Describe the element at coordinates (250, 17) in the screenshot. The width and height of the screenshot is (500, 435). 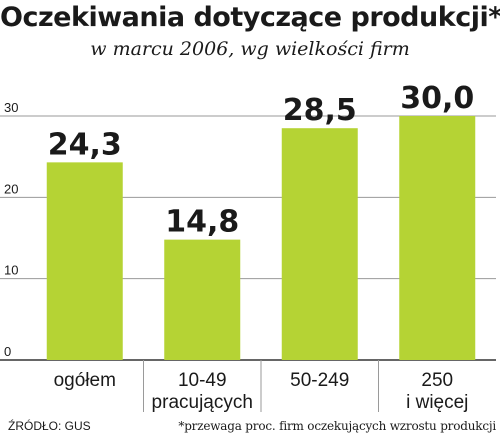
I see `chart-title: Oczekiwania dotyczące produkcji*` at that location.